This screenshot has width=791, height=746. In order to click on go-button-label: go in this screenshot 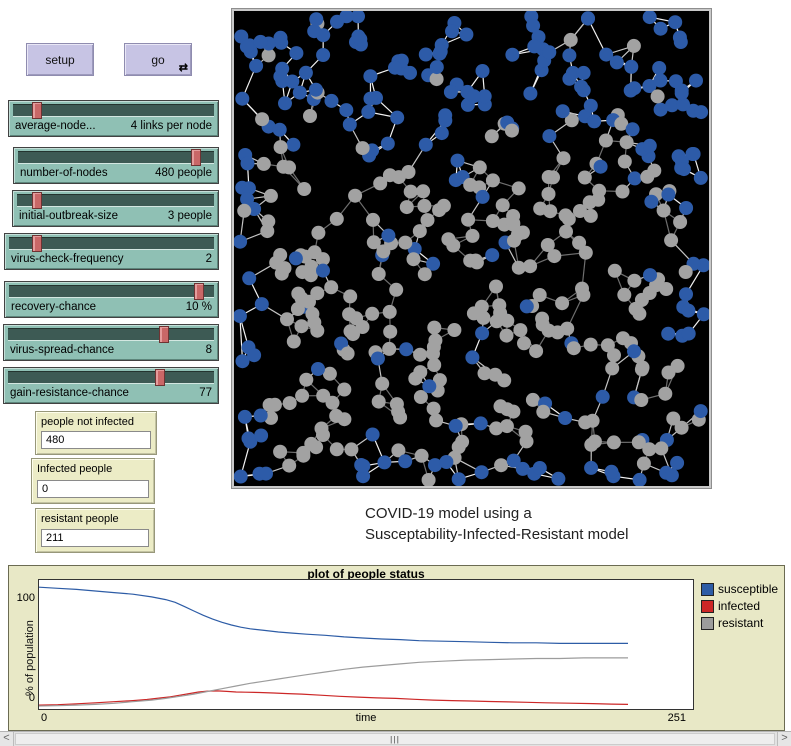, I will do `click(158, 59)`.